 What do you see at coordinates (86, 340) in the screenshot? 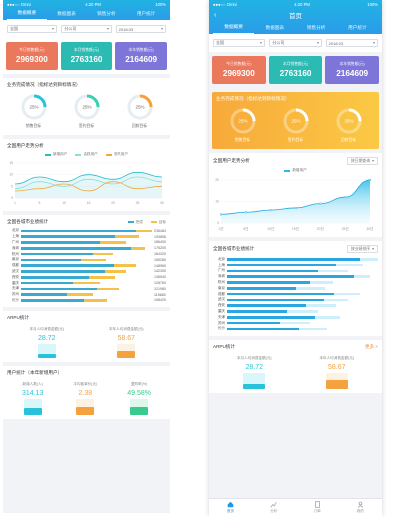
I see `gauge-row: 本月人均消费金额(元) 28.72 本年人均消费金额(元) 58.67` at bounding box center [86, 340].